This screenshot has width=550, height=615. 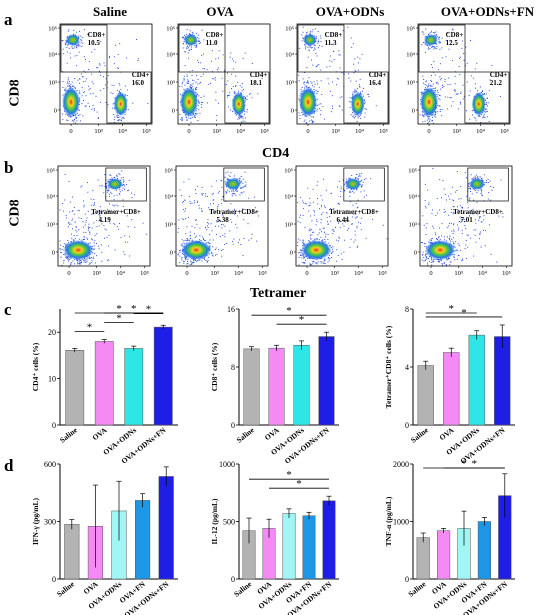 What do you see at coordinates (214, 273) in the screenshot?
I see `x-tick-label: 10³` at bounding box center [214, 273].